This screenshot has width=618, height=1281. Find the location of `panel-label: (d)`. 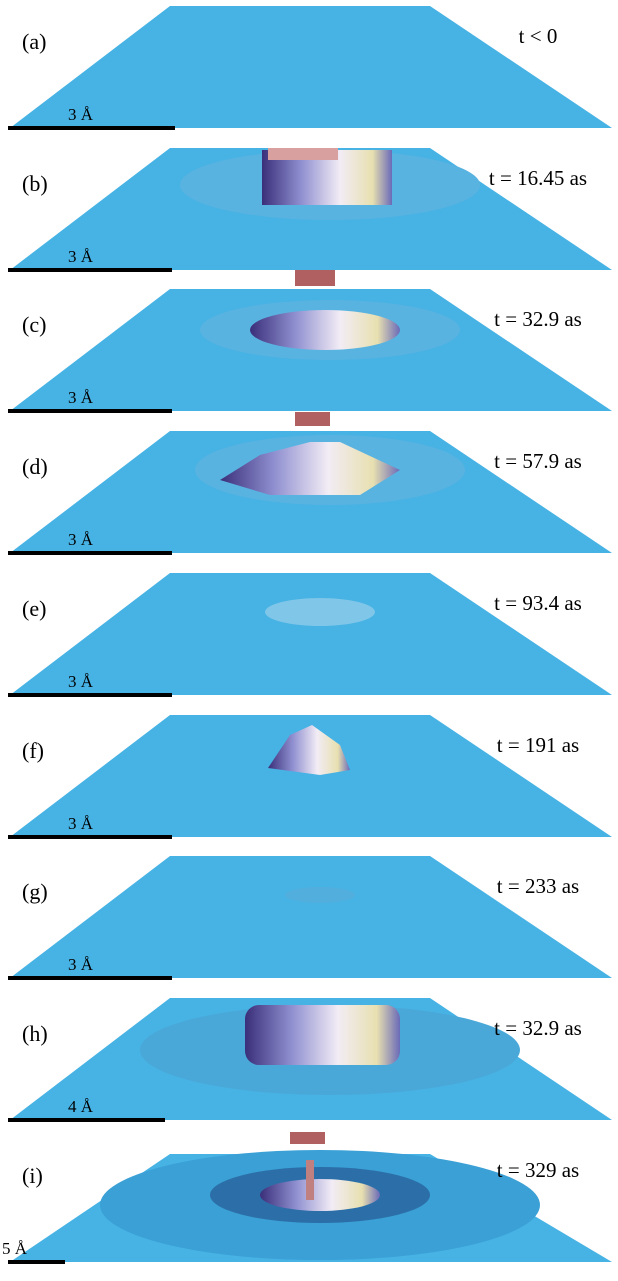

panel-label: (d) is located at coordinates (35, 466).